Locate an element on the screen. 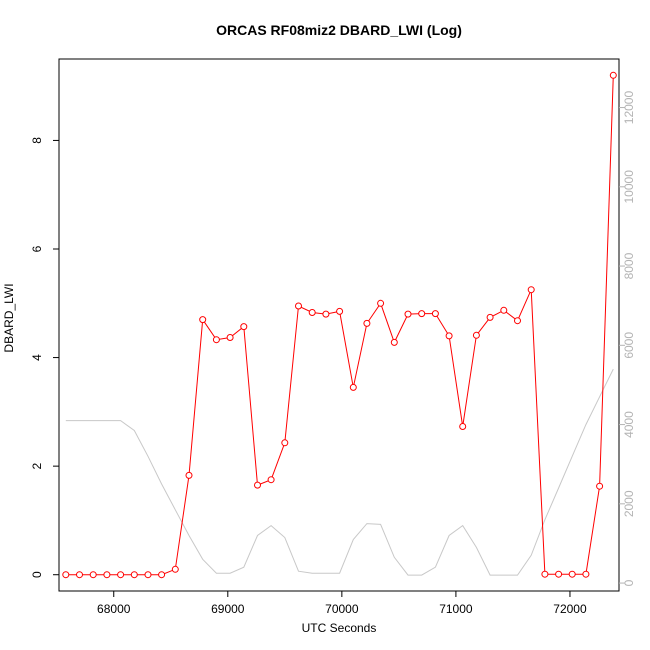  chart-title: ORCAS RF08miz2 DBARD_LWI (Log) is located at coordinates (339, 30).